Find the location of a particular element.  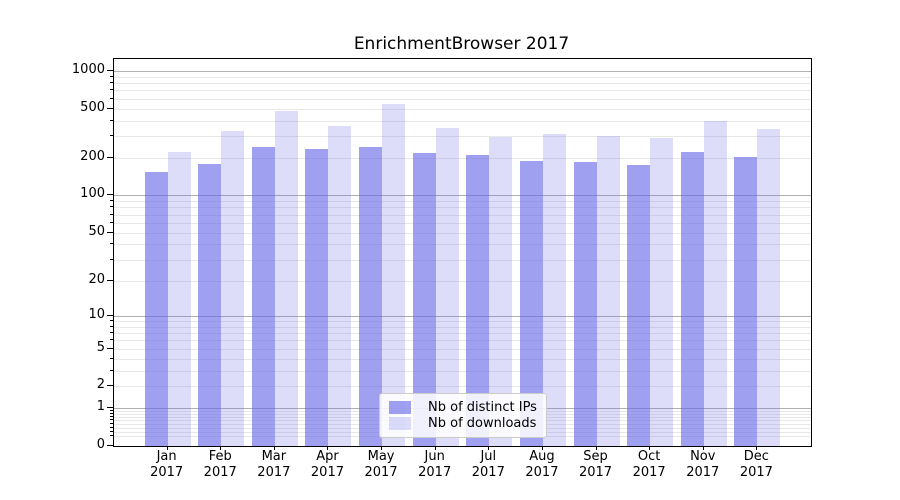

y-tick-label: 1 is located at coordinates (100, 407).